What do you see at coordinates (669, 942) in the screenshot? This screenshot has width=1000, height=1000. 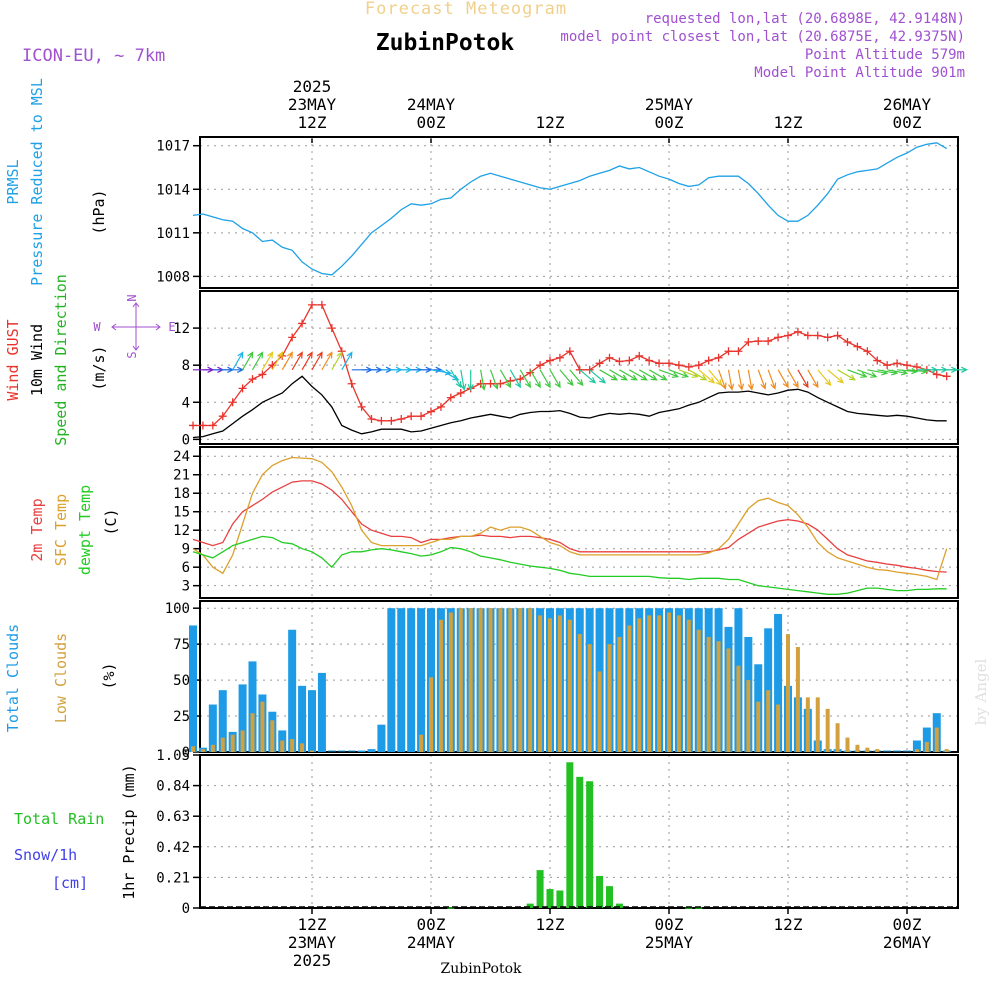 I see `bottom-time-label: 25MAY` at bounding box center [669, 942].